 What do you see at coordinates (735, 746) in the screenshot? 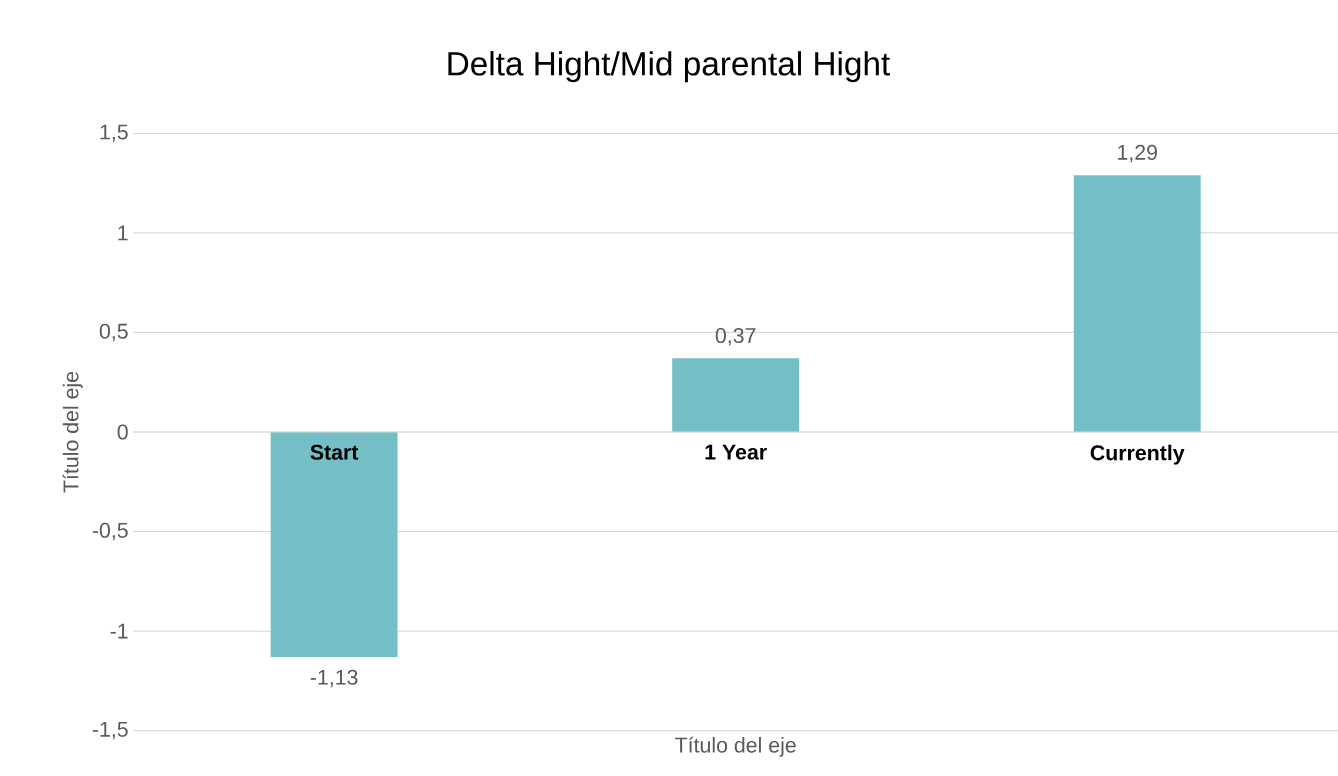
I see `x-axis-title: Título del eje` at bounding box center [735, 746].